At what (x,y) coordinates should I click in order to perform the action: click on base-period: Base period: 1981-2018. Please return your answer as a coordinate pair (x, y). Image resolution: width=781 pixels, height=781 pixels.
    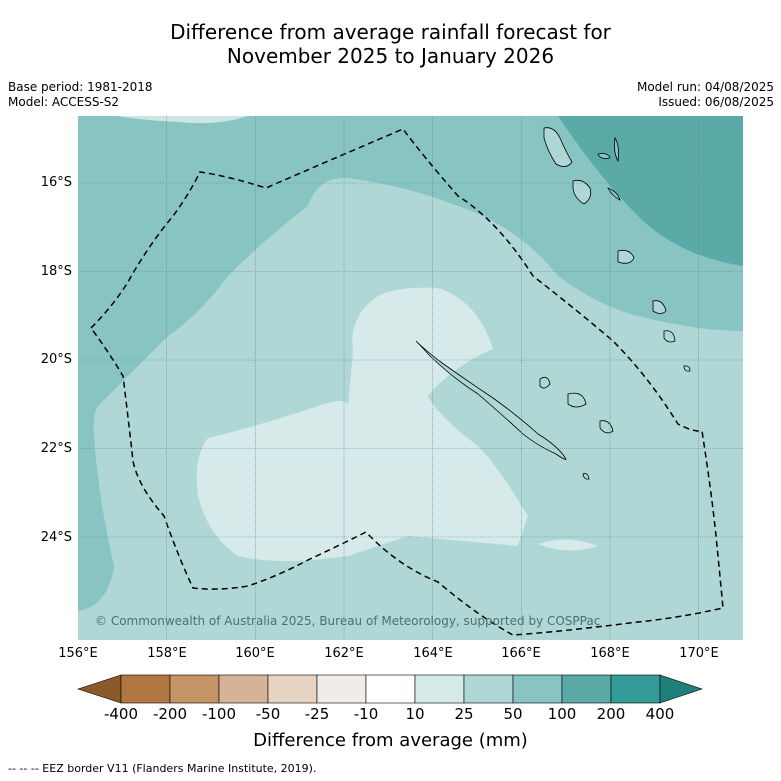
    Looking at the image, I should click on (80, 87).